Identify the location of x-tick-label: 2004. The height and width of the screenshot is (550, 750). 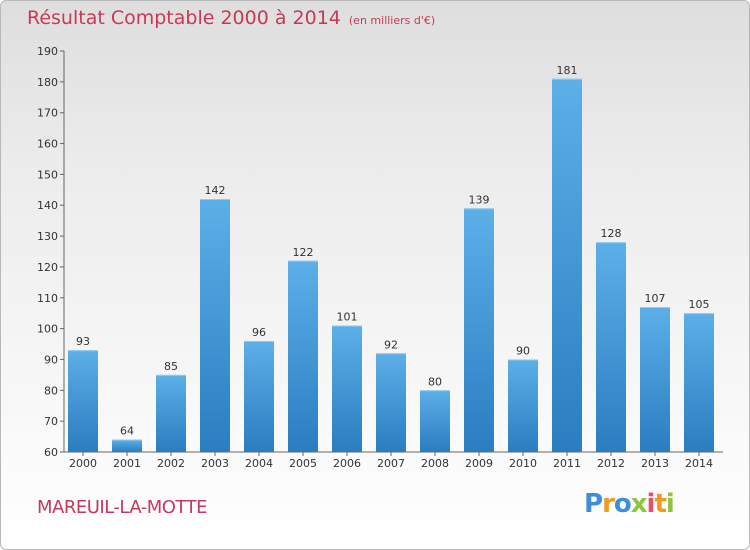
(259, 463).